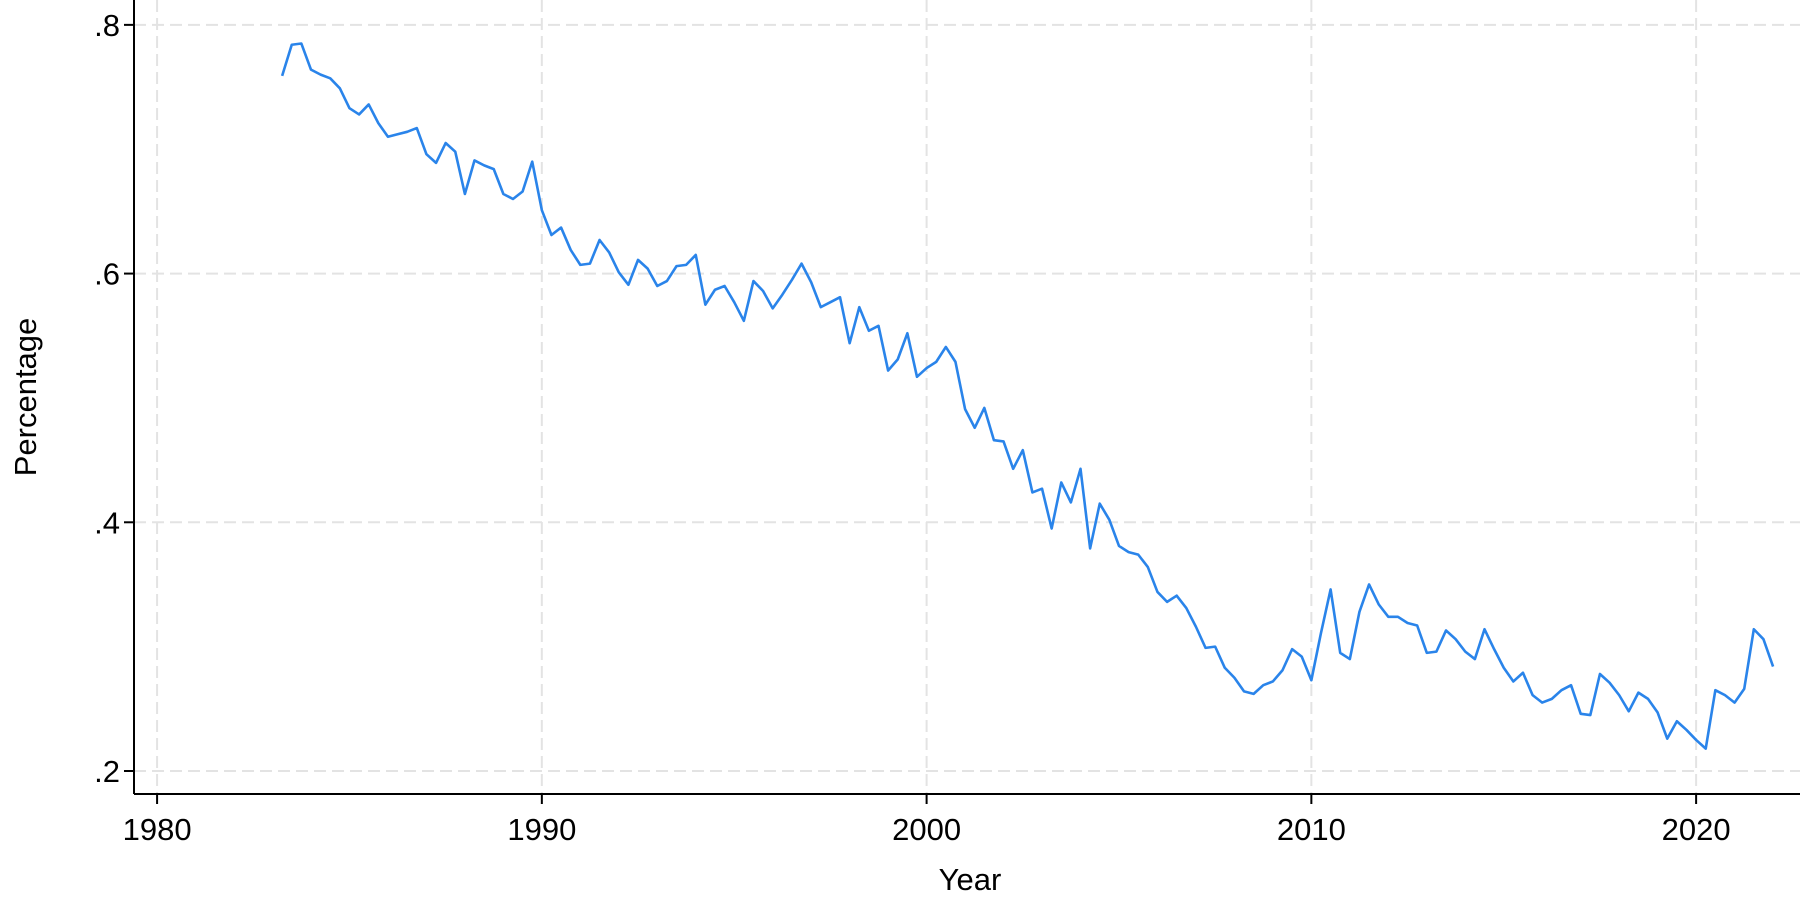  I want to click on y-axis-label: Percentage, so click(25, 397).